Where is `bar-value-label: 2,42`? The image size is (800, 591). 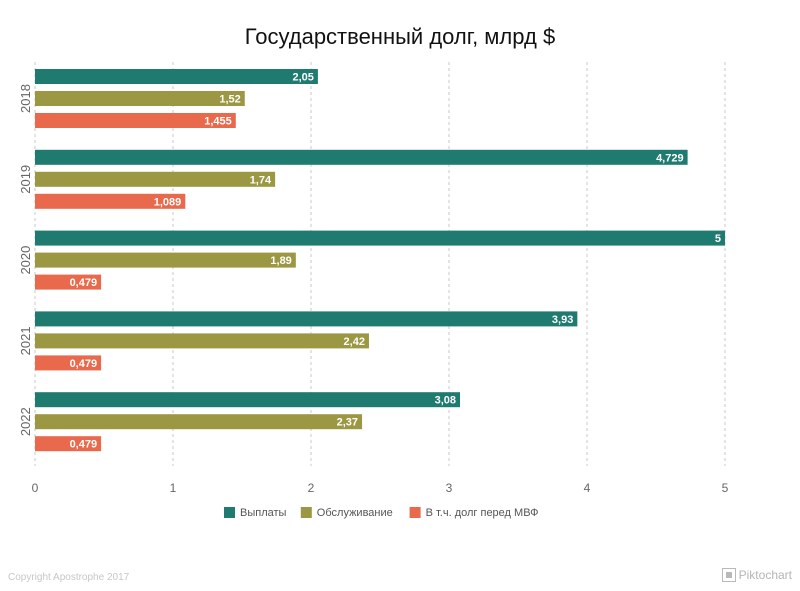 bar-value-label: 2,42 is located at coordinates (354, 342).